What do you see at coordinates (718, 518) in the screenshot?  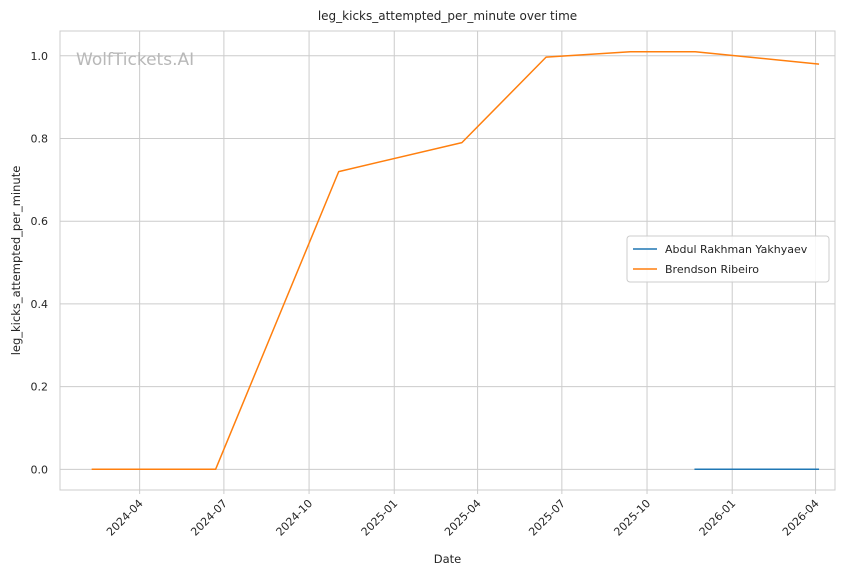 I see `x-tick-label: 2026-01` at bounding box center [718, 518].